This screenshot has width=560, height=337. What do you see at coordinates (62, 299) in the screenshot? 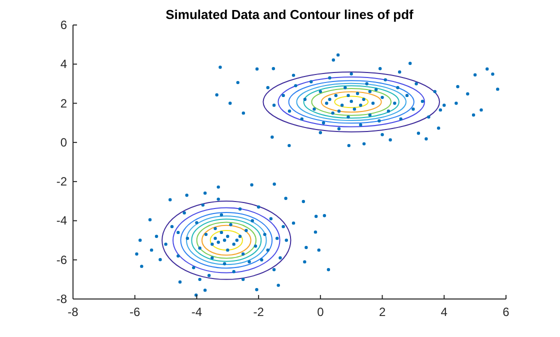
I see `y-tick-label: -8` at bounding box center [62, 299].